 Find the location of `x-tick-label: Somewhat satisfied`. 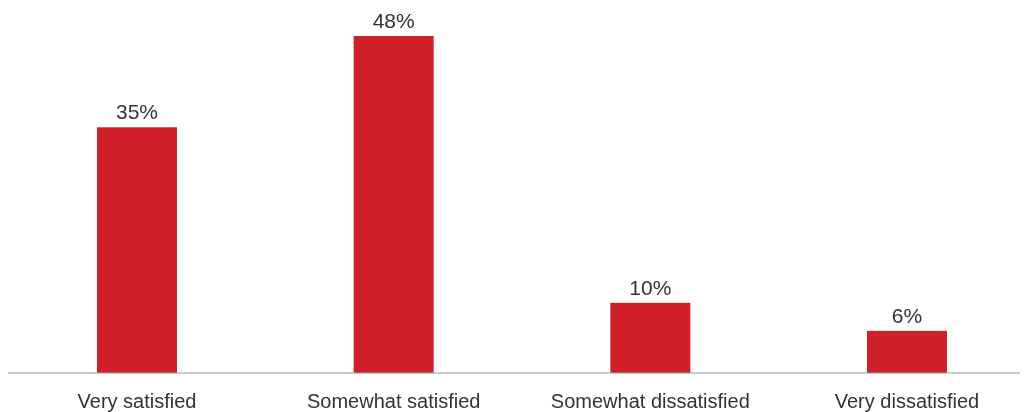

x-tick-label: Somewhat satisfied is located at coordinates (393, 401).